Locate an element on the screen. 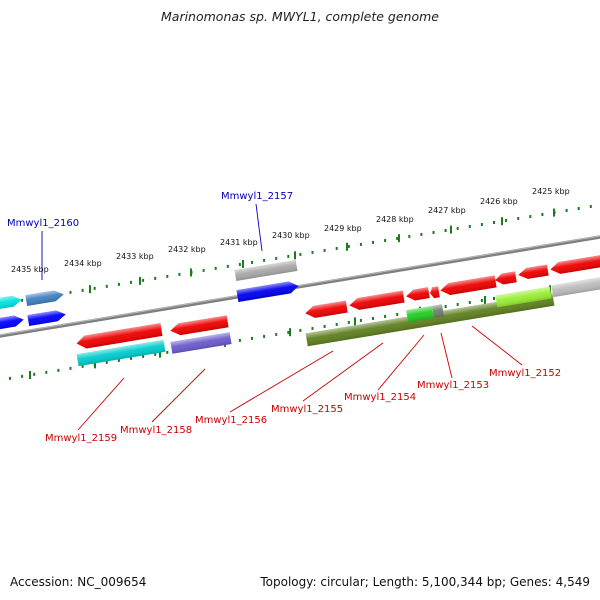  gene-label: Mmwyl1_2156 is located at coordinates (231, 420).